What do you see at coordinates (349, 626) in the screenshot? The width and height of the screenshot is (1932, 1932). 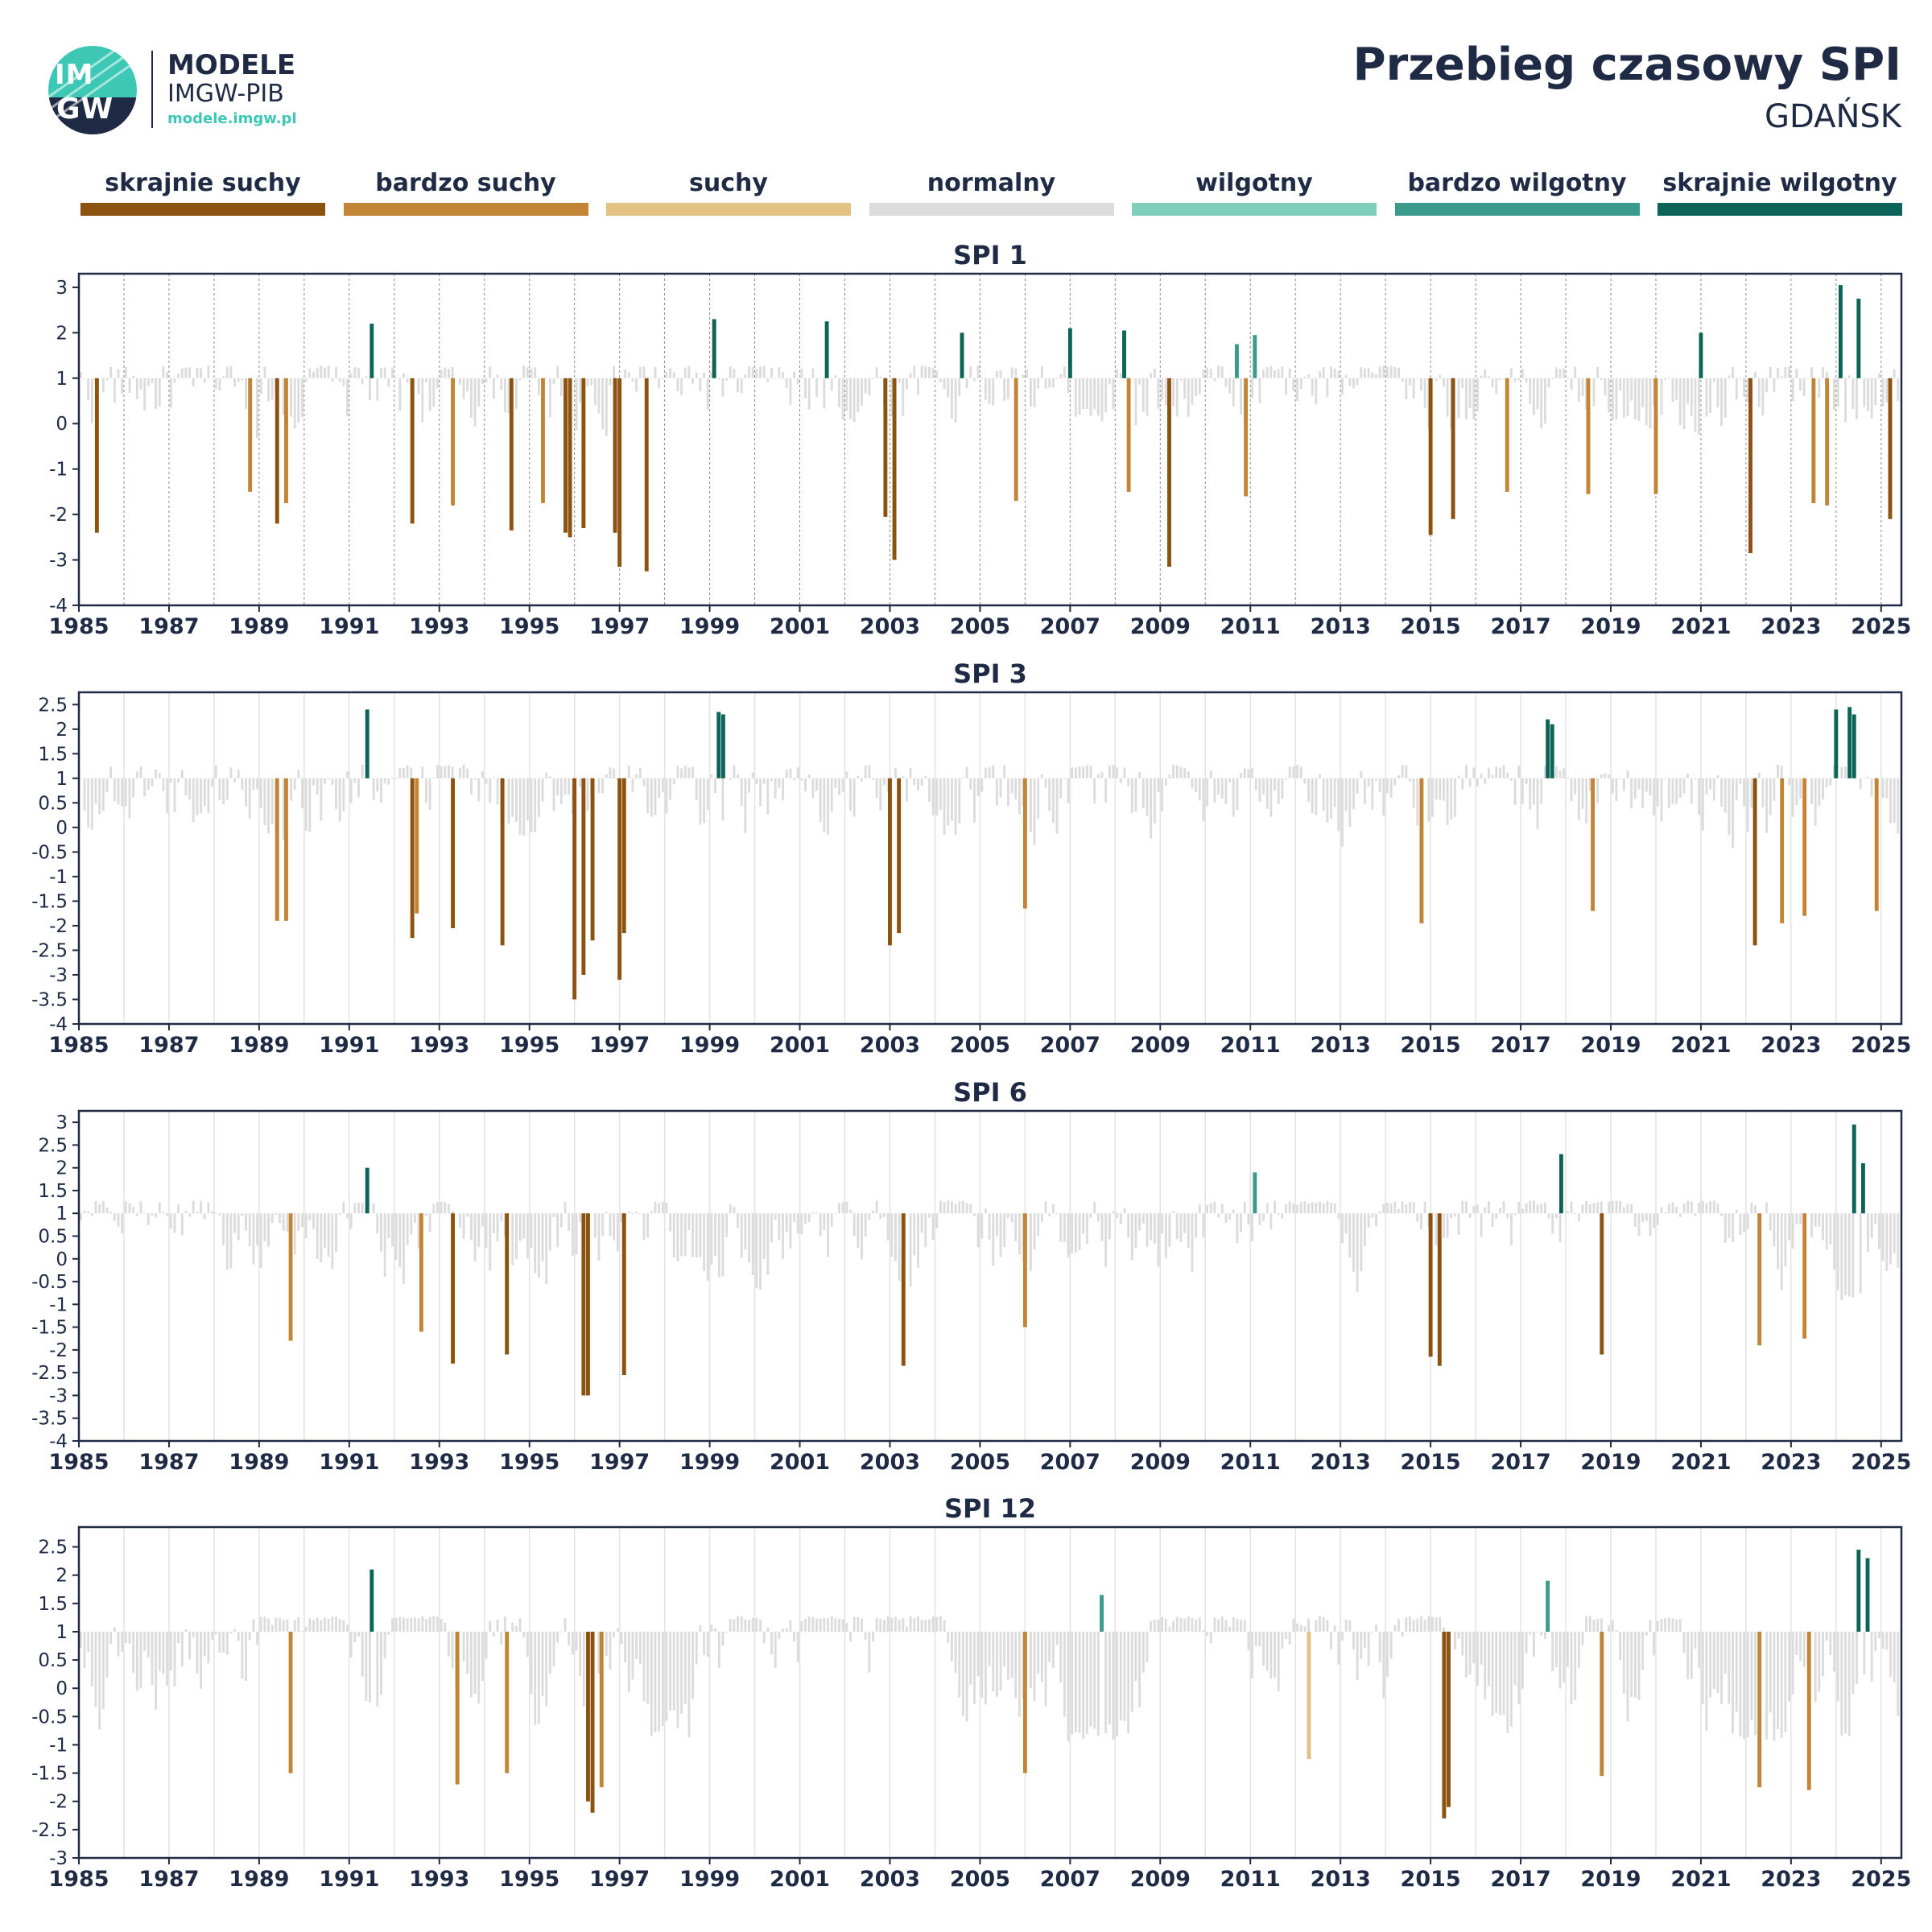 I see `x-tick-label: 1991` at bounding box center [349, 626].